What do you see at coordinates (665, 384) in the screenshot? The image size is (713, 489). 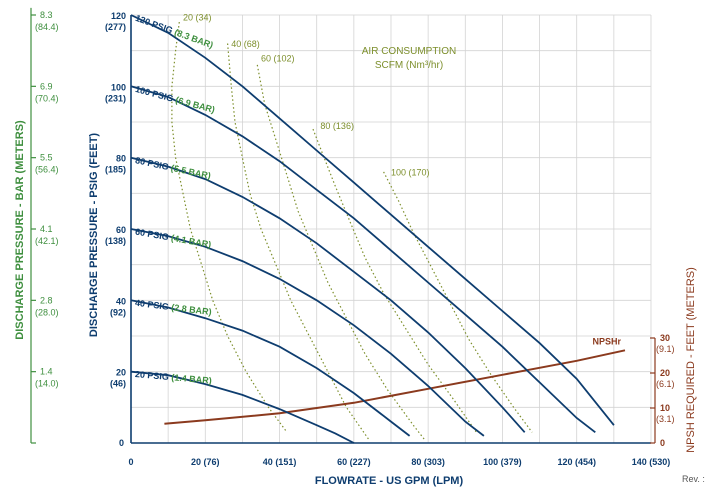 I see `npsh-tick-label-meters: (6.1)` at bounding box center [665, 384].